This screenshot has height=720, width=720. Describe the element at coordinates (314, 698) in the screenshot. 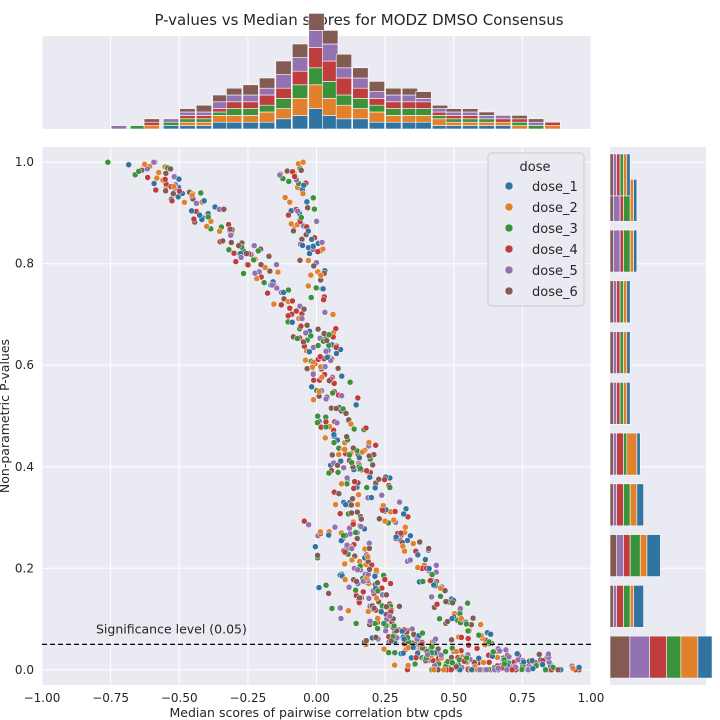

I see `x-tick-labels: −1.00 −0.75 −0.50 −0.25 0.00 0.25 0.50 0.75 1.00` at that location.